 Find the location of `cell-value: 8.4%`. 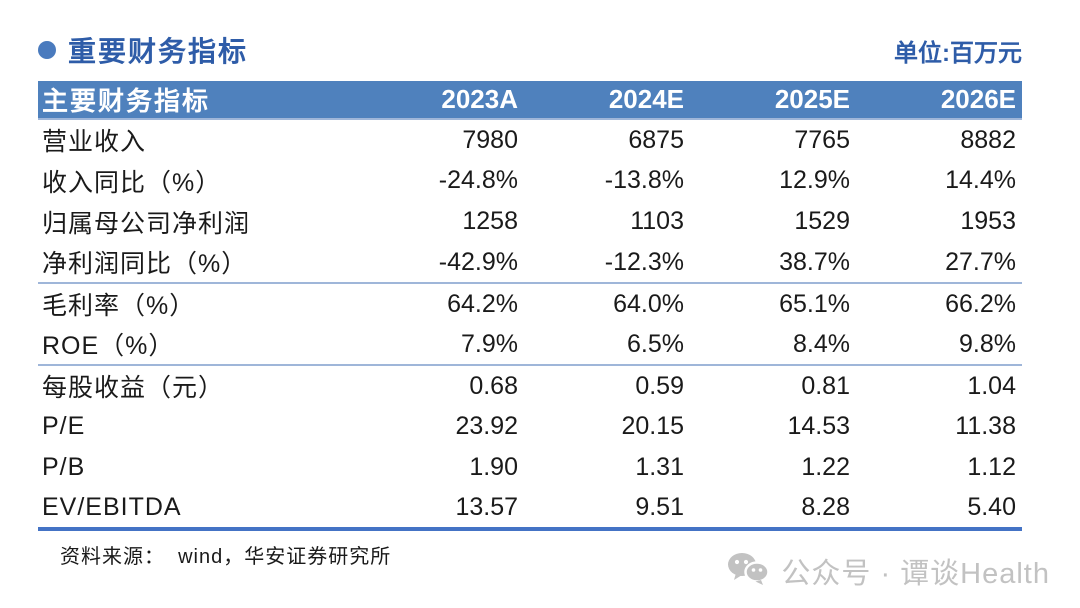

cell-value: 8.4% is located at coordinates (821, 343).